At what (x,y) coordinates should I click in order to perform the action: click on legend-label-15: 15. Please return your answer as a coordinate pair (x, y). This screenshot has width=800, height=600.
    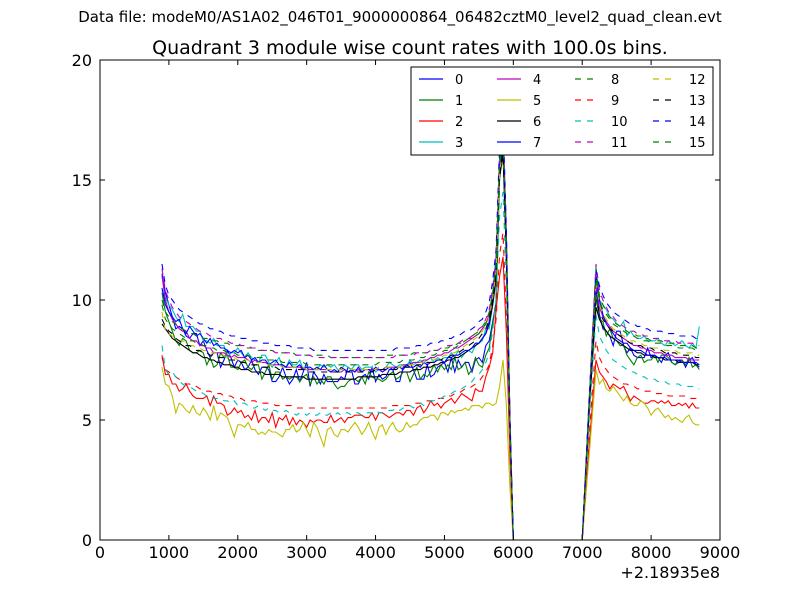
    Looking at the image, I should click on (697, 143).